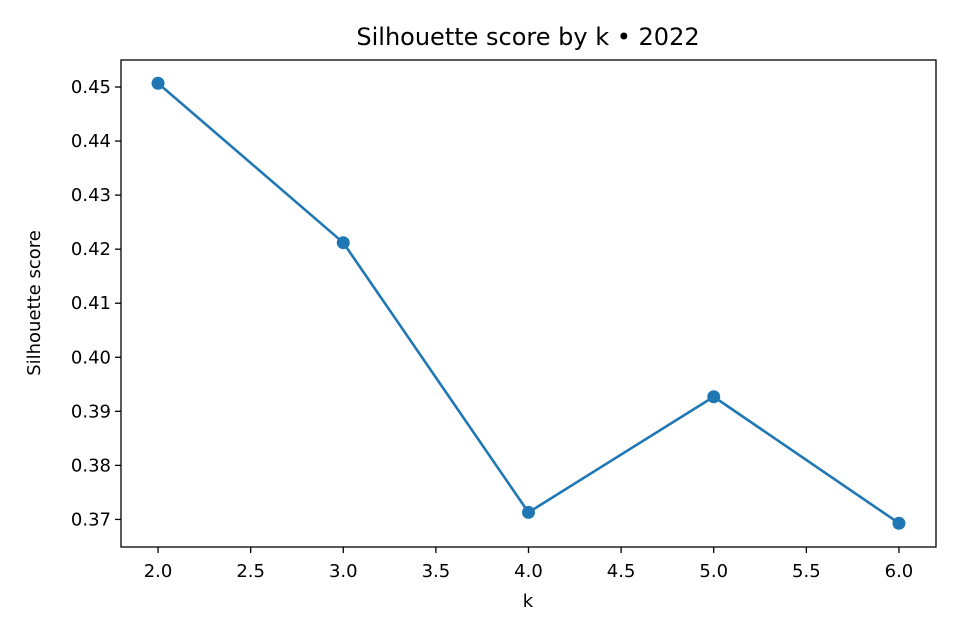 This screenshot has width=960, height=640. Describe the element at coordinates (528, 601) in the screenshot. I see `x-axis-label: k` at that location.